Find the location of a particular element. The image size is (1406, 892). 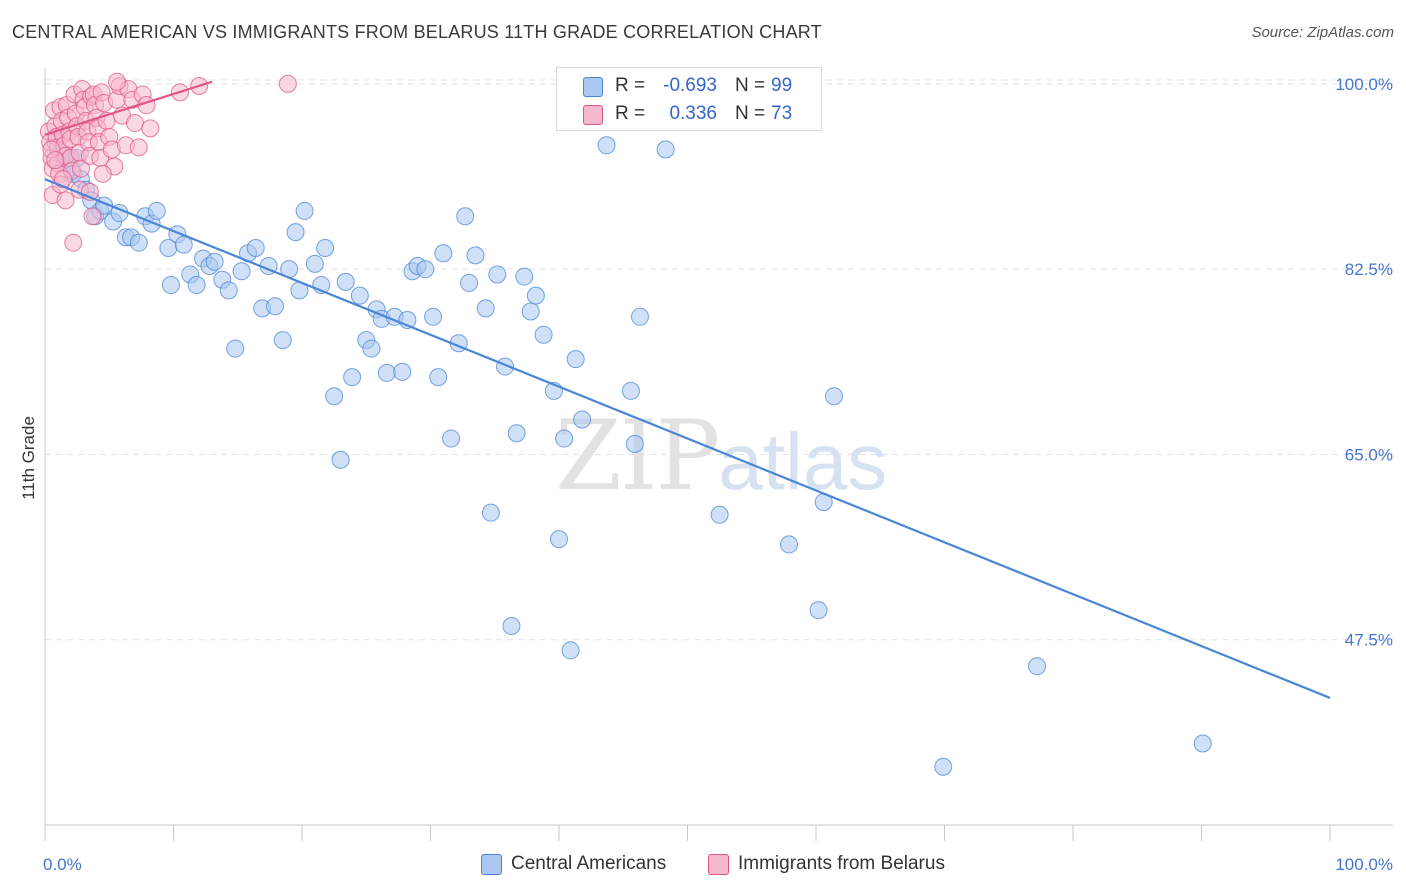

legend-n-value: 73 is located at coordinates (782, 113).